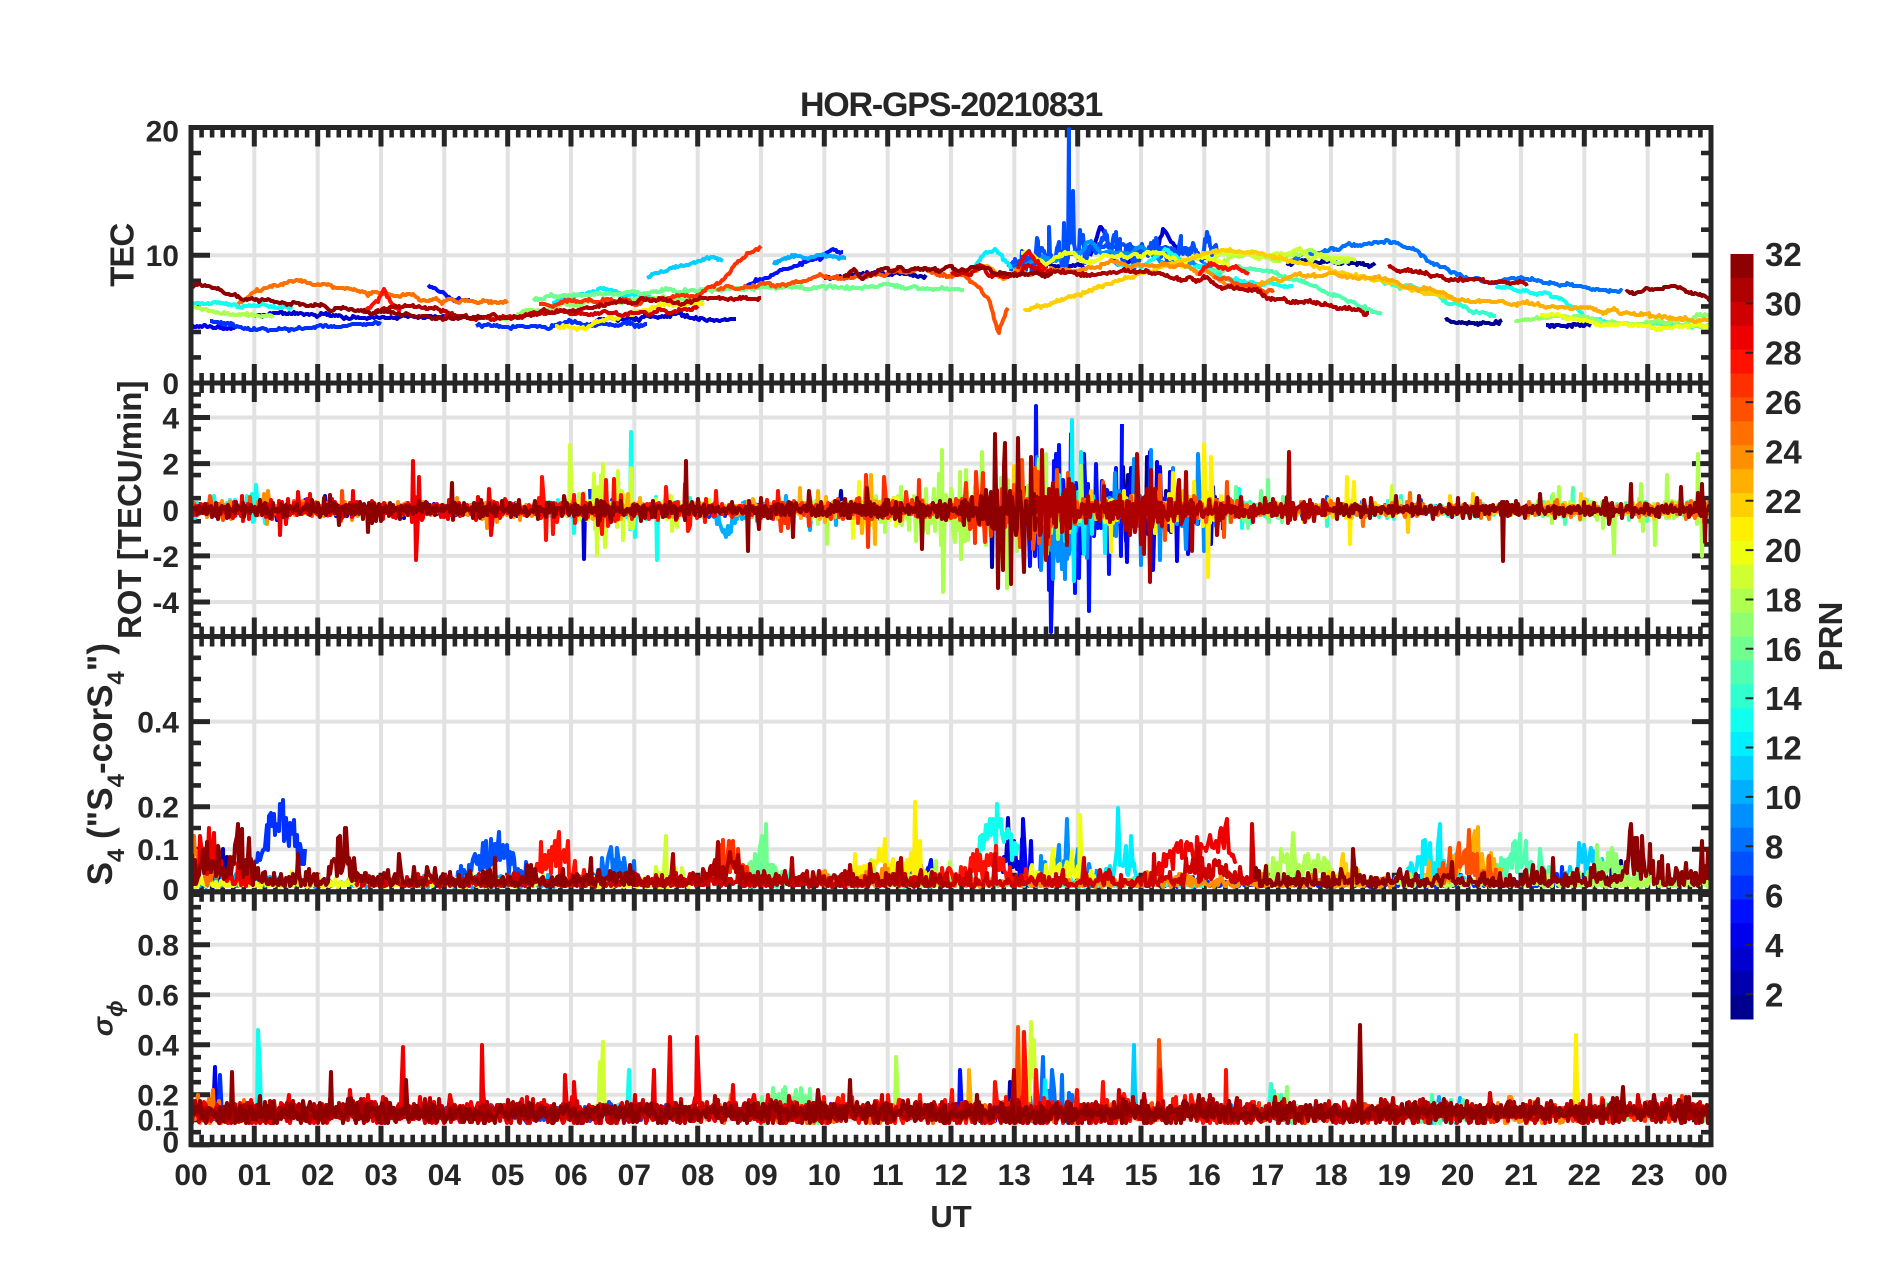  I want to click on svg-text: 8, so click(1774, 846).